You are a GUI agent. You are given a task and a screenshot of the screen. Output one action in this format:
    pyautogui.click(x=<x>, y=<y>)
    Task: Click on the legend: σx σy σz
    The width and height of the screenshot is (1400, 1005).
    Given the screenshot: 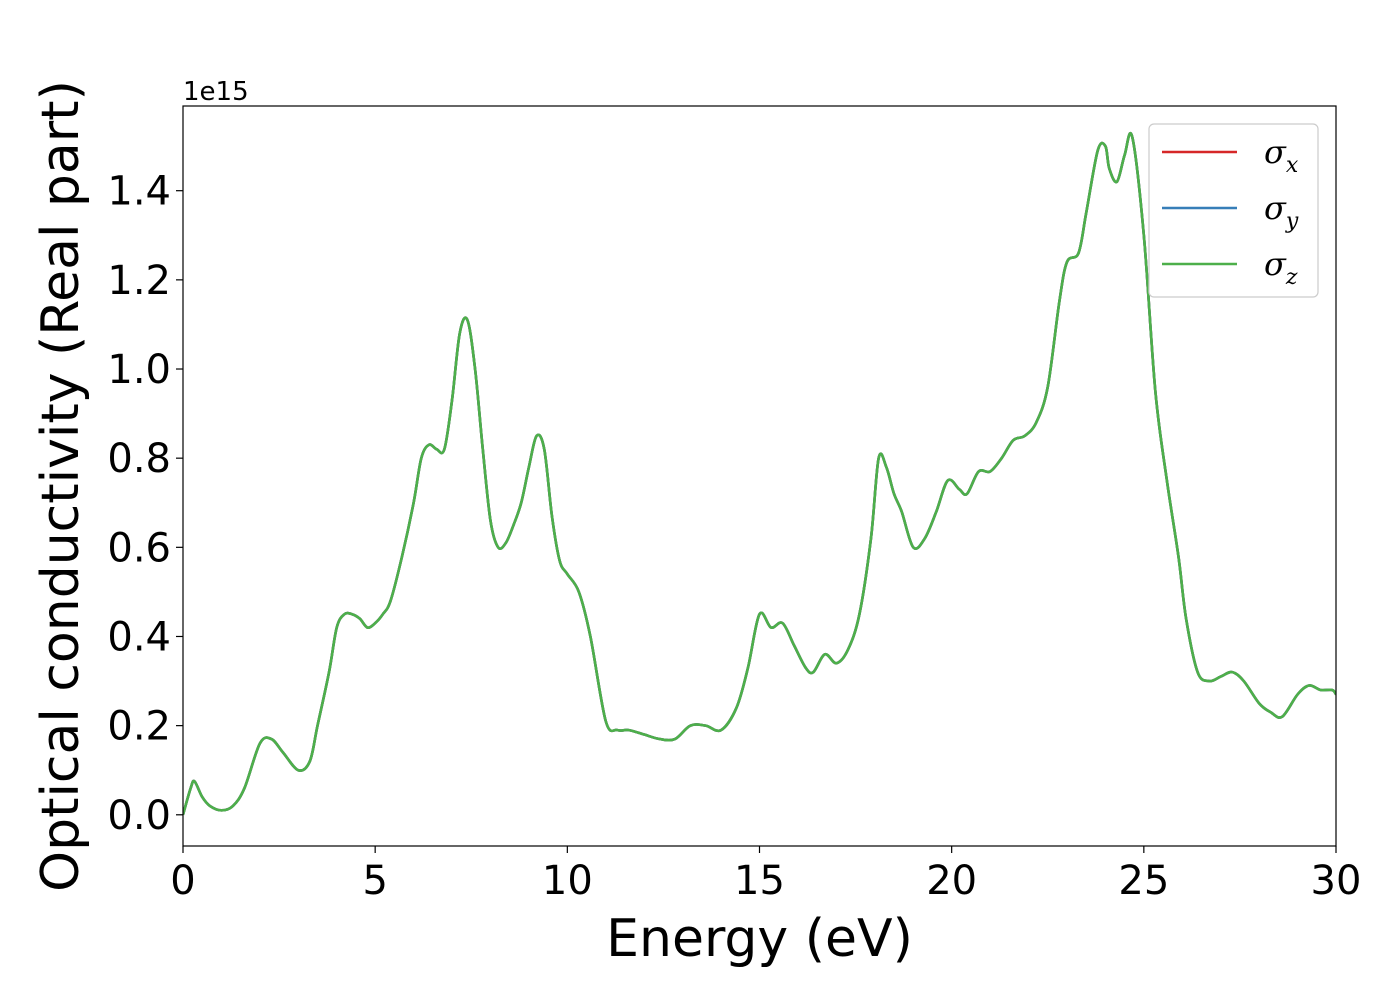 What is the action you would take?
    pyautogui.click(x=1233, y=210)
    